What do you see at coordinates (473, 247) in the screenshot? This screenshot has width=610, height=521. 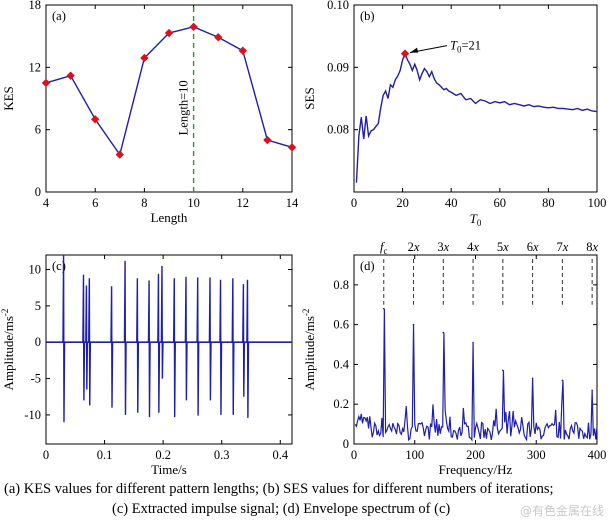 I see `harmonic-label: 4x` at bounding box center [473, 247].